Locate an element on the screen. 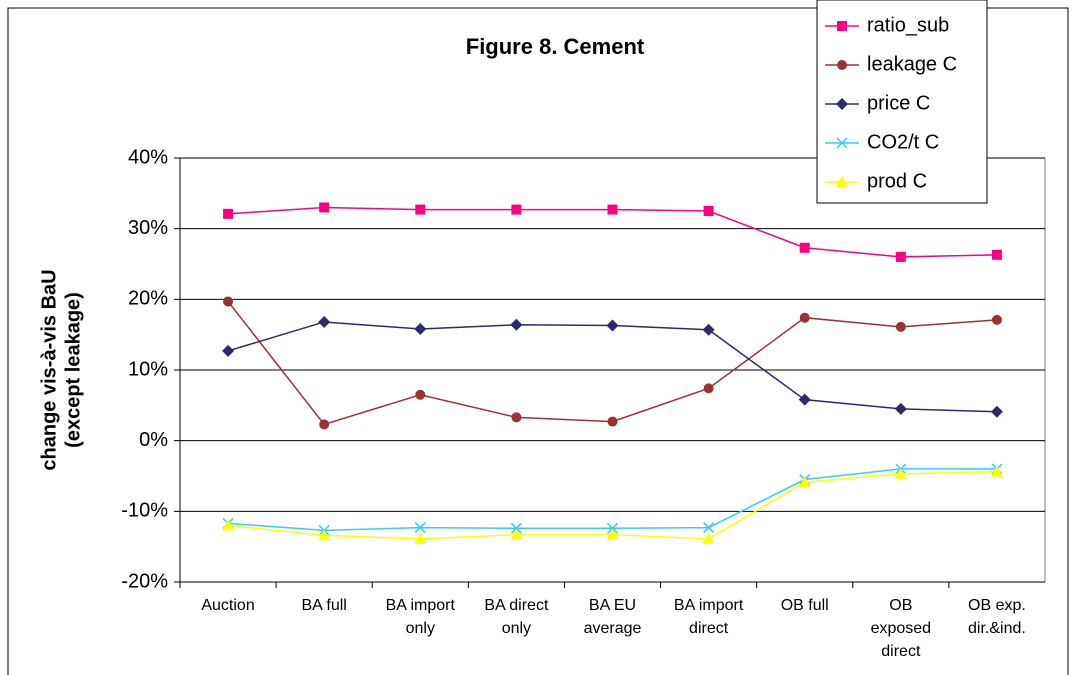 The width and height of the screenshot is (1077, 675). legend-label: prod C is located at coordinates (897, 181).